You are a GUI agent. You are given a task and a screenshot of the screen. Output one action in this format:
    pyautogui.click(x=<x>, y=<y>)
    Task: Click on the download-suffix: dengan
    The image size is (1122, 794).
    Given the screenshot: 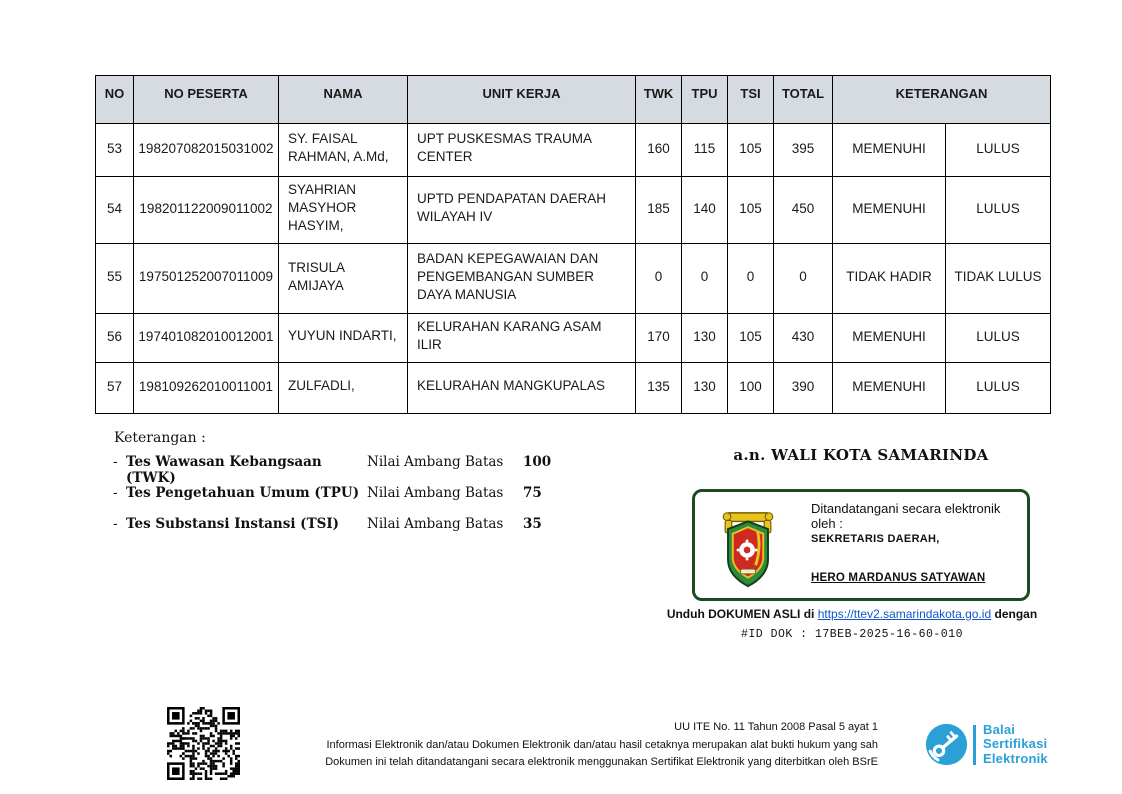 What is the action you would take?
    pyautogui.click(x=1014, y=614)
    